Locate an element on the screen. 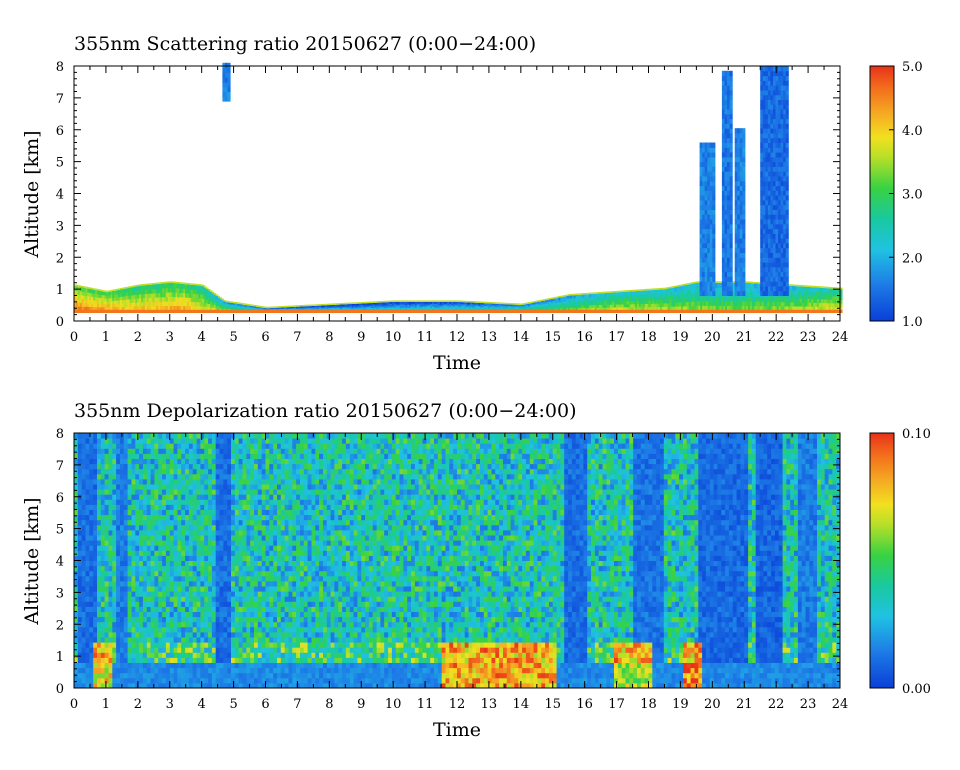 Image resolution: width=960 pixels, height=770 pixels. y-tick-label: 5 is located at coordinates (60, 163).